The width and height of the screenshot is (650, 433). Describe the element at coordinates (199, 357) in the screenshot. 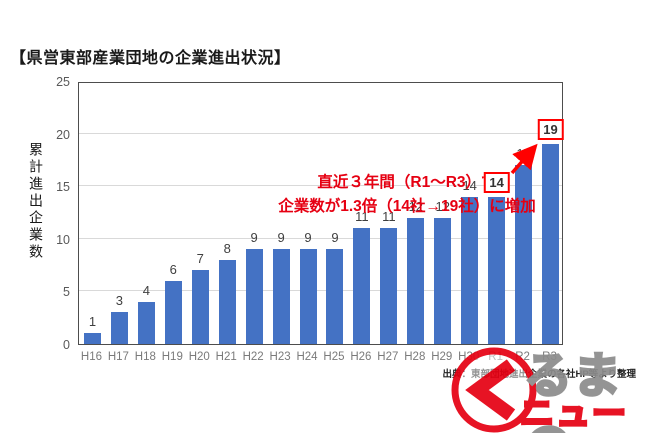

I see `x-tick-label-H20: H20` at that location.